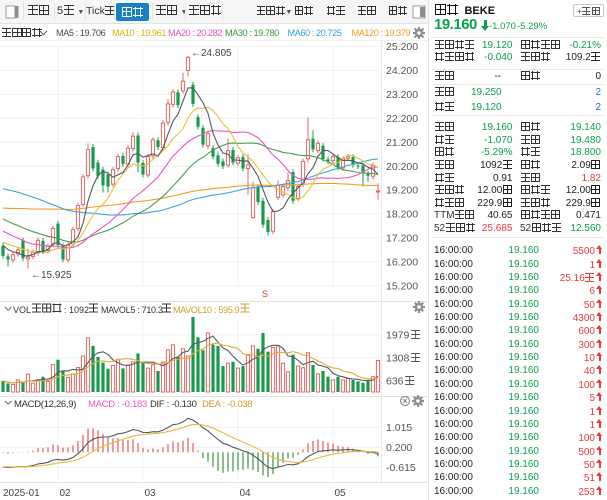 Image resolution: width=607 pixels, height=500 pixels. What do you see at coordinates (51, 275) in the screenshot?
I see `svg-text: ←15.925` at bounding box center [51, 275].